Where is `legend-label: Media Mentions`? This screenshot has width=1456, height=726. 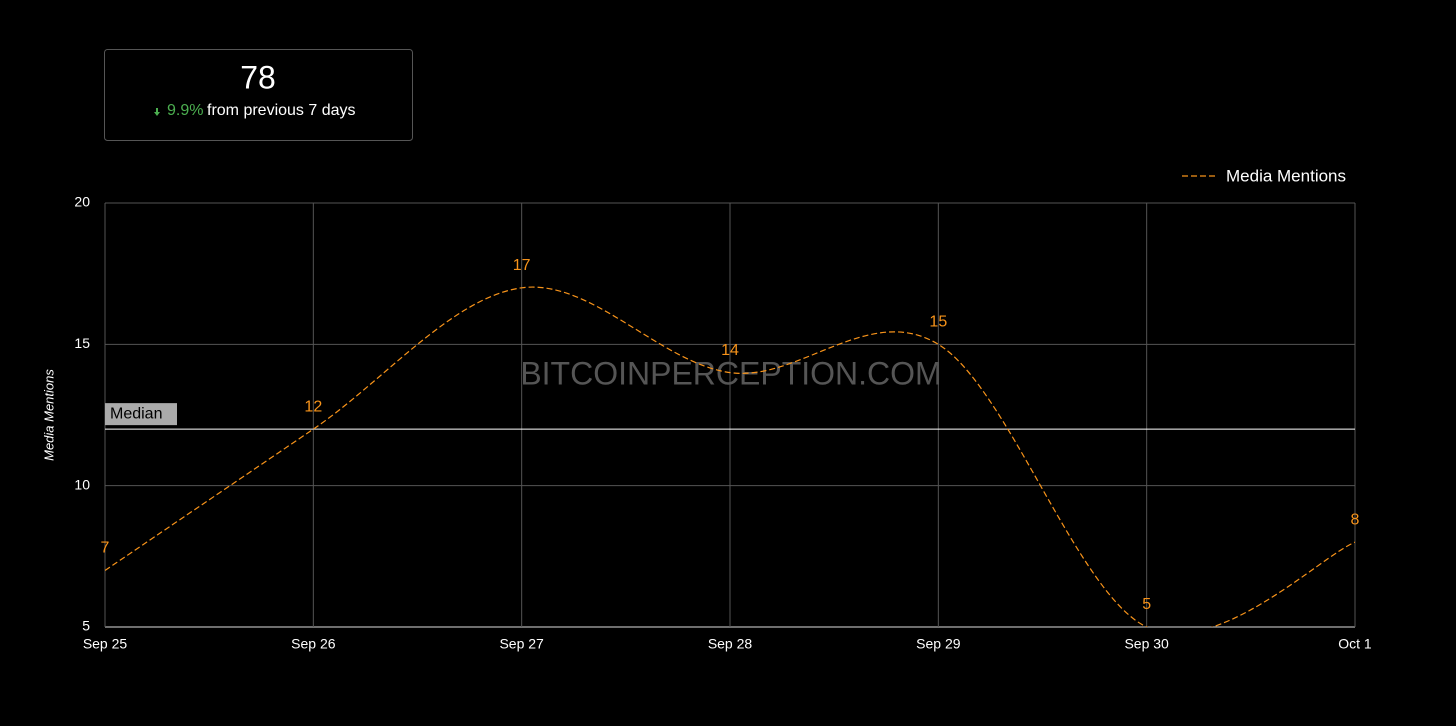
legend-label: Media Mentions is located at coordinates (1286, 175).